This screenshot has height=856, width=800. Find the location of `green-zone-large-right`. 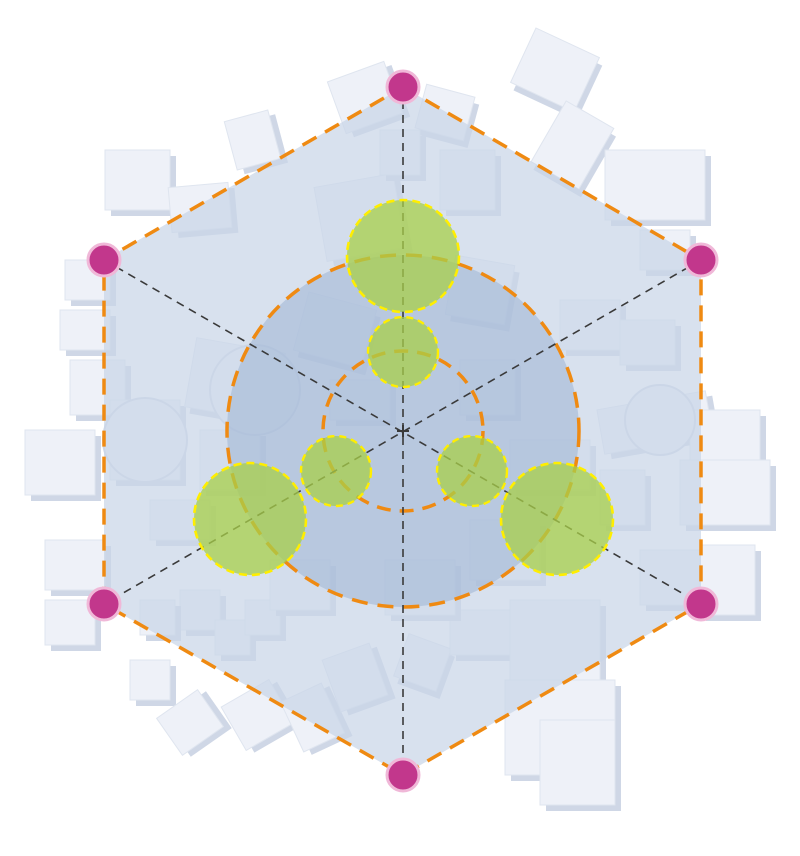

green-zone-large-right is located at coordinates (557, 519).